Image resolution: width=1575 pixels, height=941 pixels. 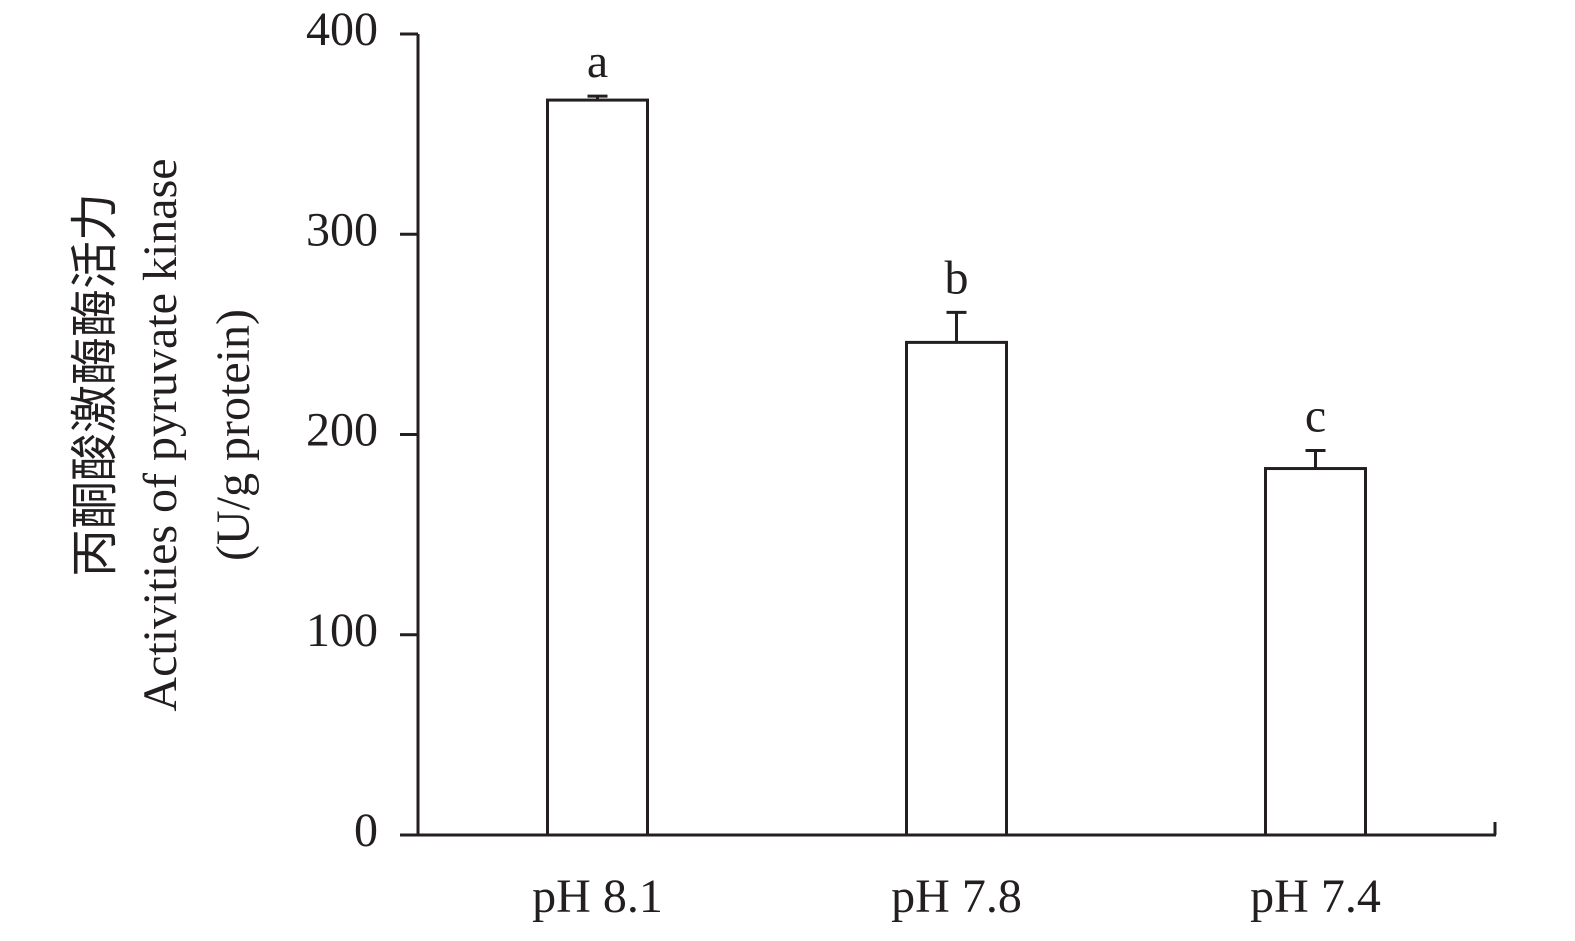 What do you see at coordinates (342, 29) in the screenshot?
I see `y-tick-label: 400` at bounding box center [342, 29].